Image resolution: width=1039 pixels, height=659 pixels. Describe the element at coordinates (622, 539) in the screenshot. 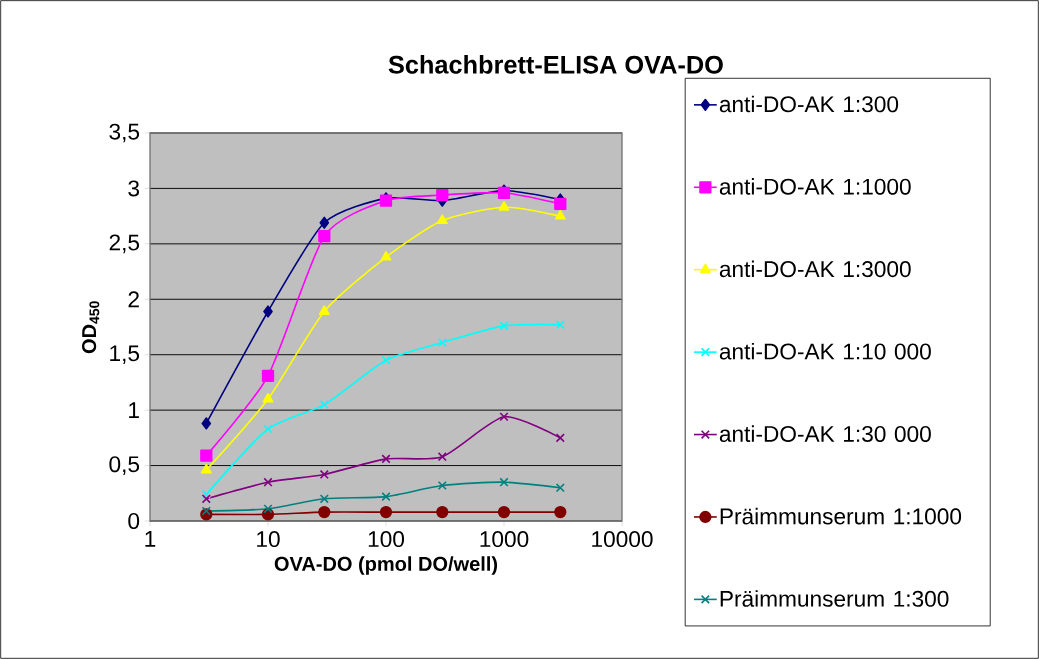

I see `x-tick-label: 10000` at that location.